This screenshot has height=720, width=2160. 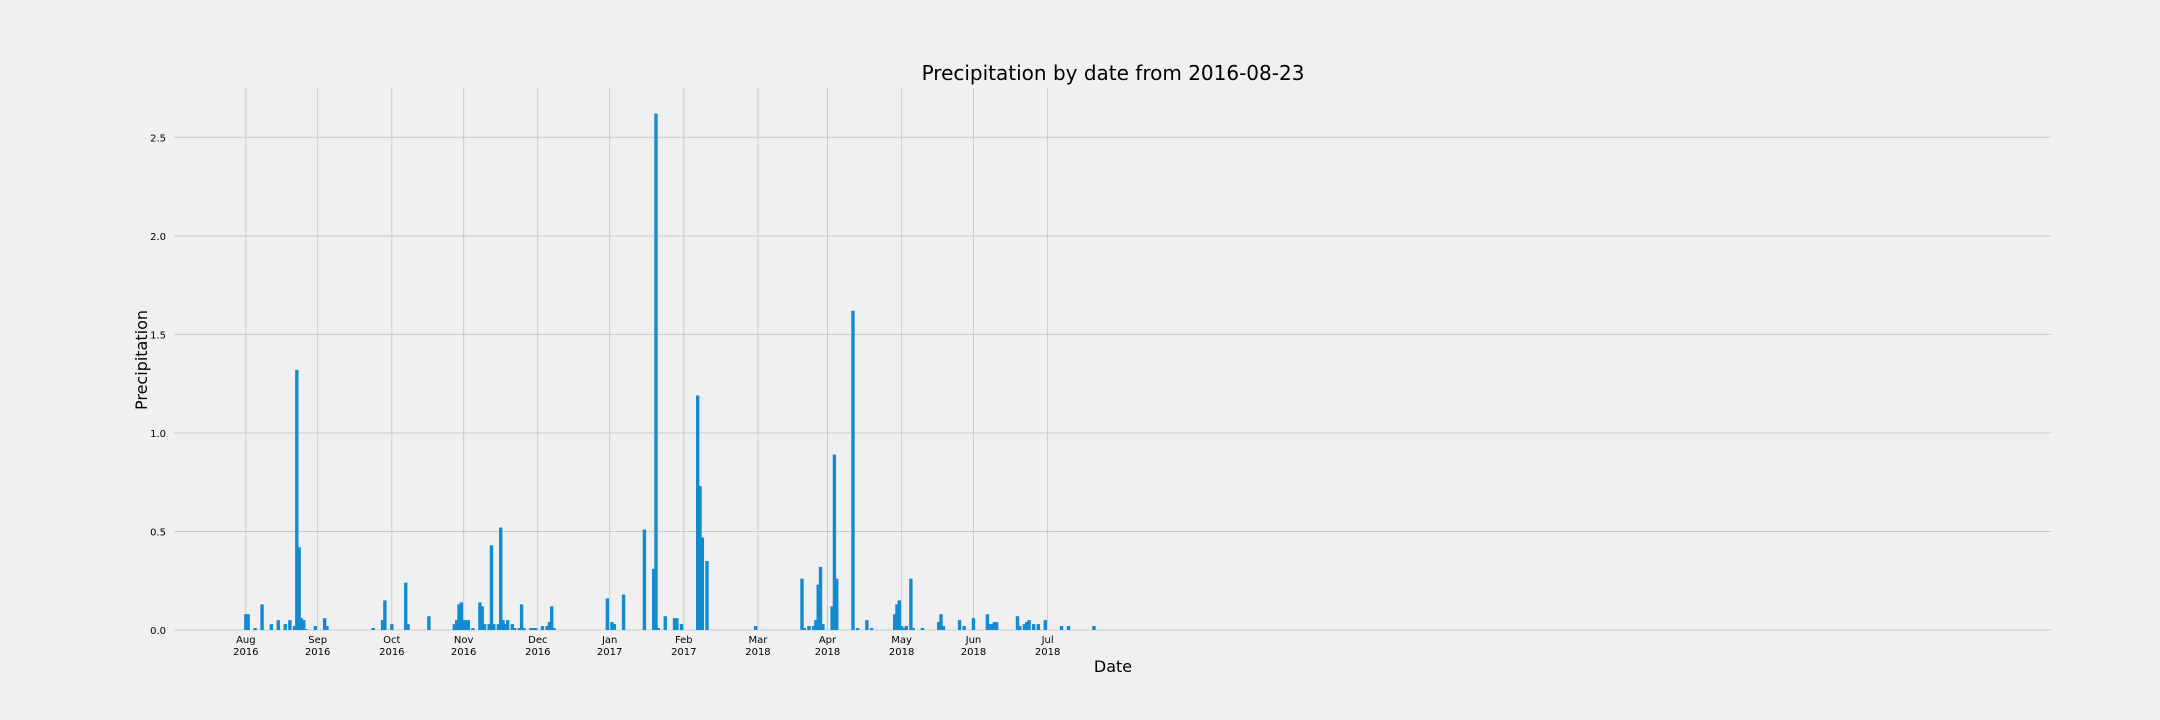 I want to click on y-tick-label: 0.0, so click(x=158, y=631).